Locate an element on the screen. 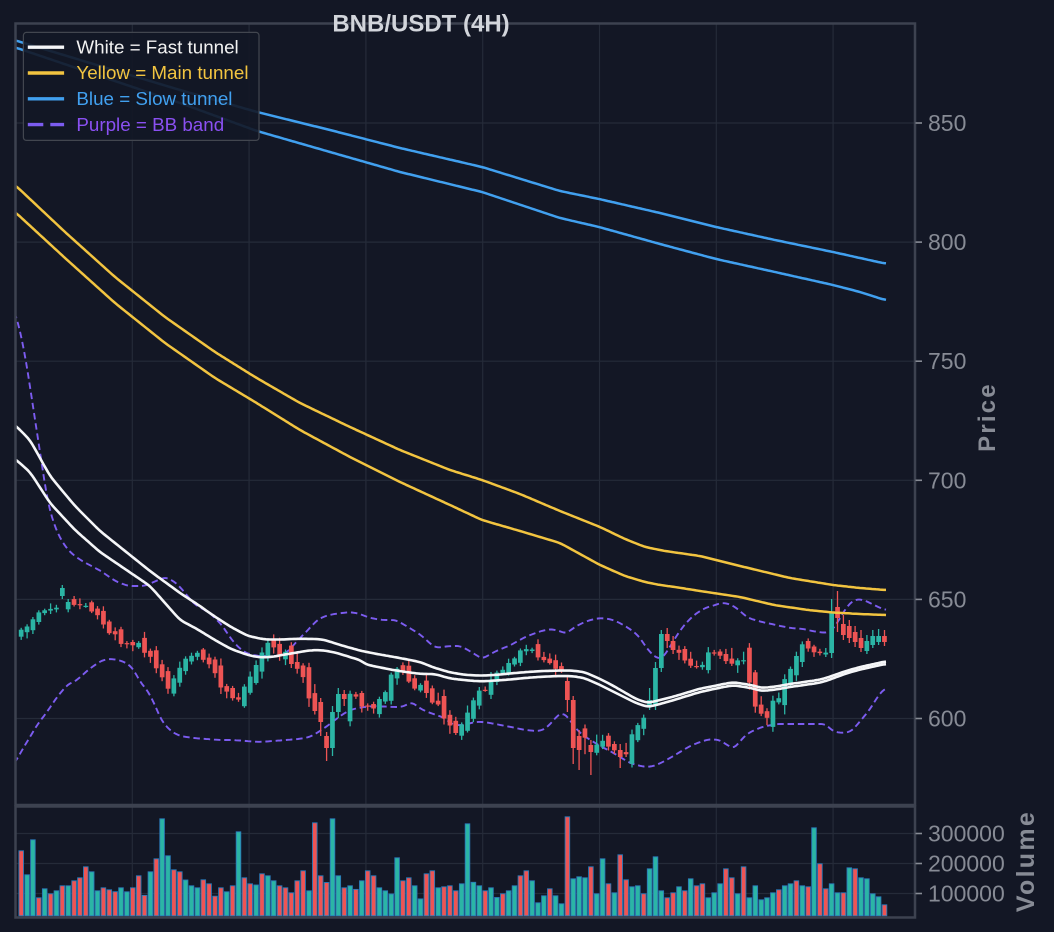  svg-text: BNB/USDT (4H) is located at coordinates (420, 24).